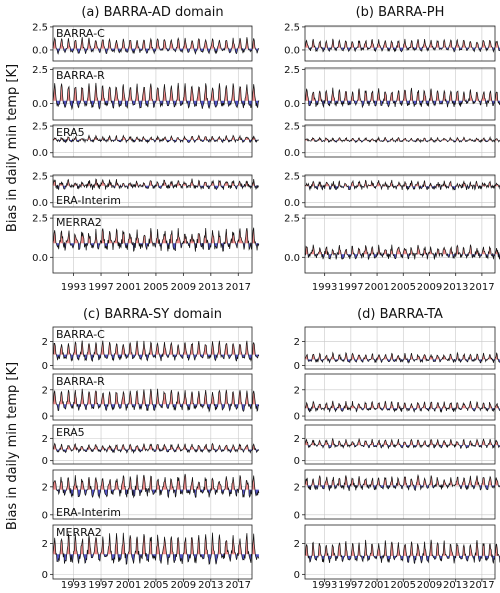 This screenshot has width=500, height=593. I want to click on subplot-3: 0.0 2.5 ERA-Interim, so click(146, 190).